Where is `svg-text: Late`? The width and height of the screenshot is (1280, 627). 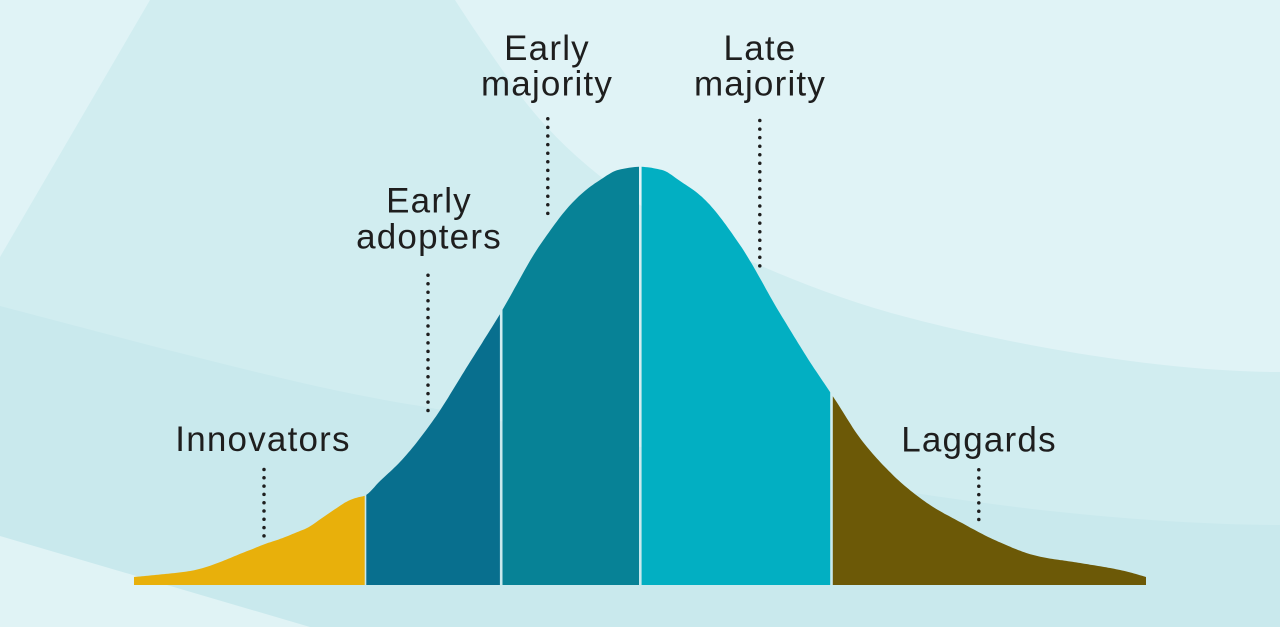
svg-text: Late is located at coordinates (760, 48).